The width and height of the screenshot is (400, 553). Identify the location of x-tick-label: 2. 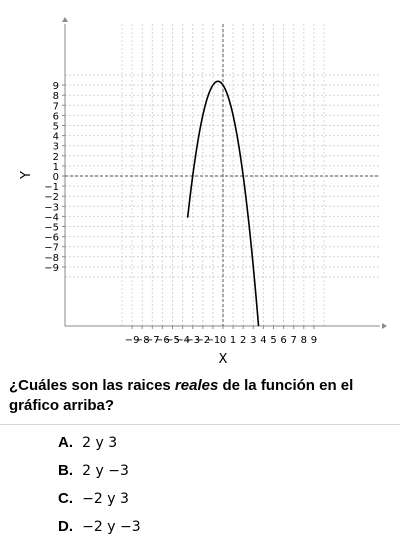
(243, 340).